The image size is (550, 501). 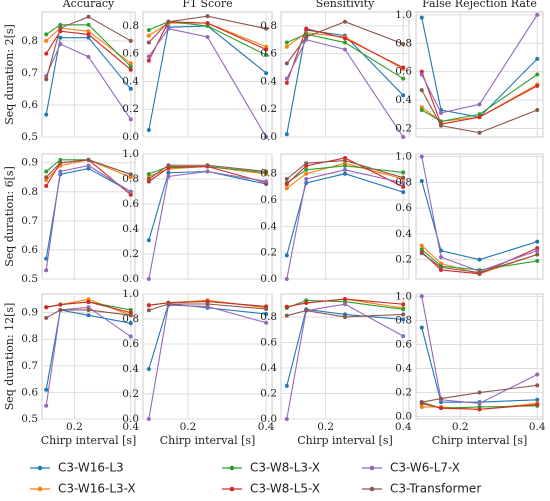 I want to click on x-axis-label: Chirp interval [s], so click(x=208, y=440).